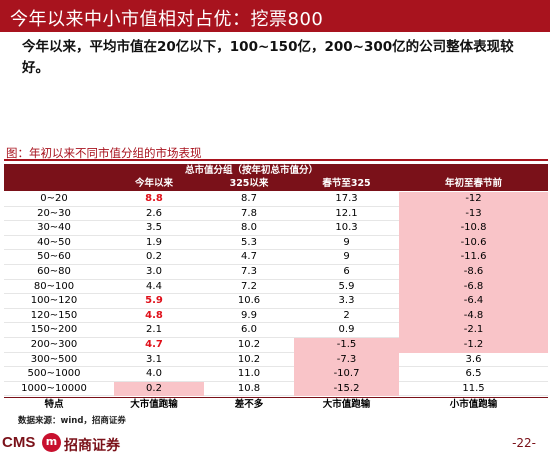 This screenshot has height=455, width=550. Describe the element at coordinates (54, 198) in the screenshot. I see `cell-group: 0~20` at that location.